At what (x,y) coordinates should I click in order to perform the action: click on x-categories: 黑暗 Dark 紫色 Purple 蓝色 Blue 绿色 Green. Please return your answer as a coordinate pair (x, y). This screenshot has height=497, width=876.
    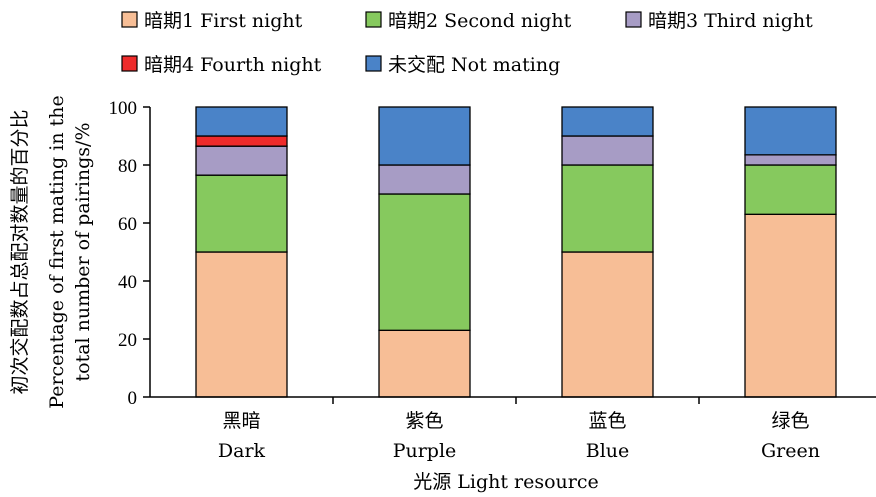
    Looking at the image, I should click on (519, 429).